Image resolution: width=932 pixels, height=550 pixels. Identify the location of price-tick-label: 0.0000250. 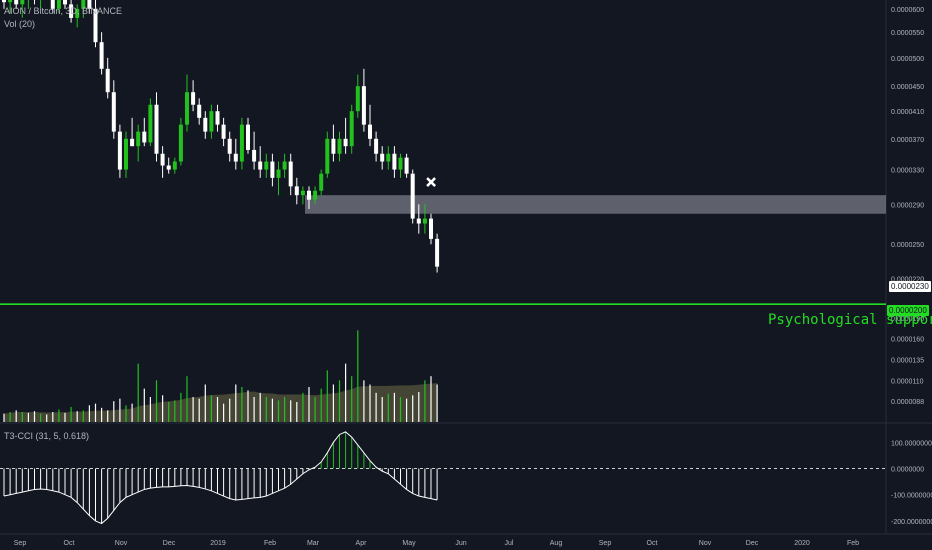
(907, 245).